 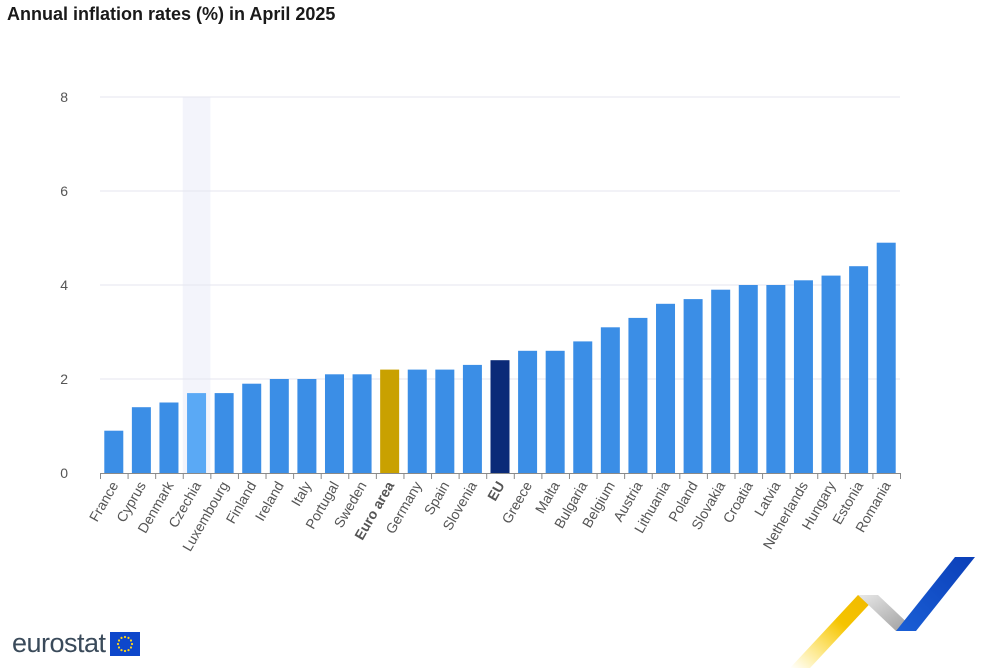 I want to click on bar-eu, so click(x=500, y=416).